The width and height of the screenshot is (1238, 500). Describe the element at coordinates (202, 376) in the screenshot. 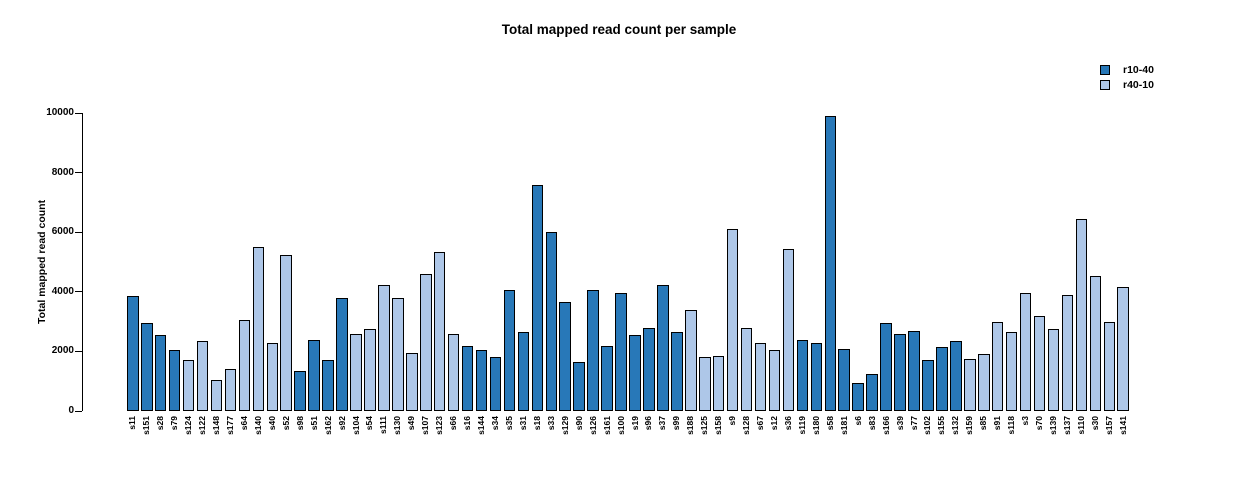

I see `bar-s122` at that location.